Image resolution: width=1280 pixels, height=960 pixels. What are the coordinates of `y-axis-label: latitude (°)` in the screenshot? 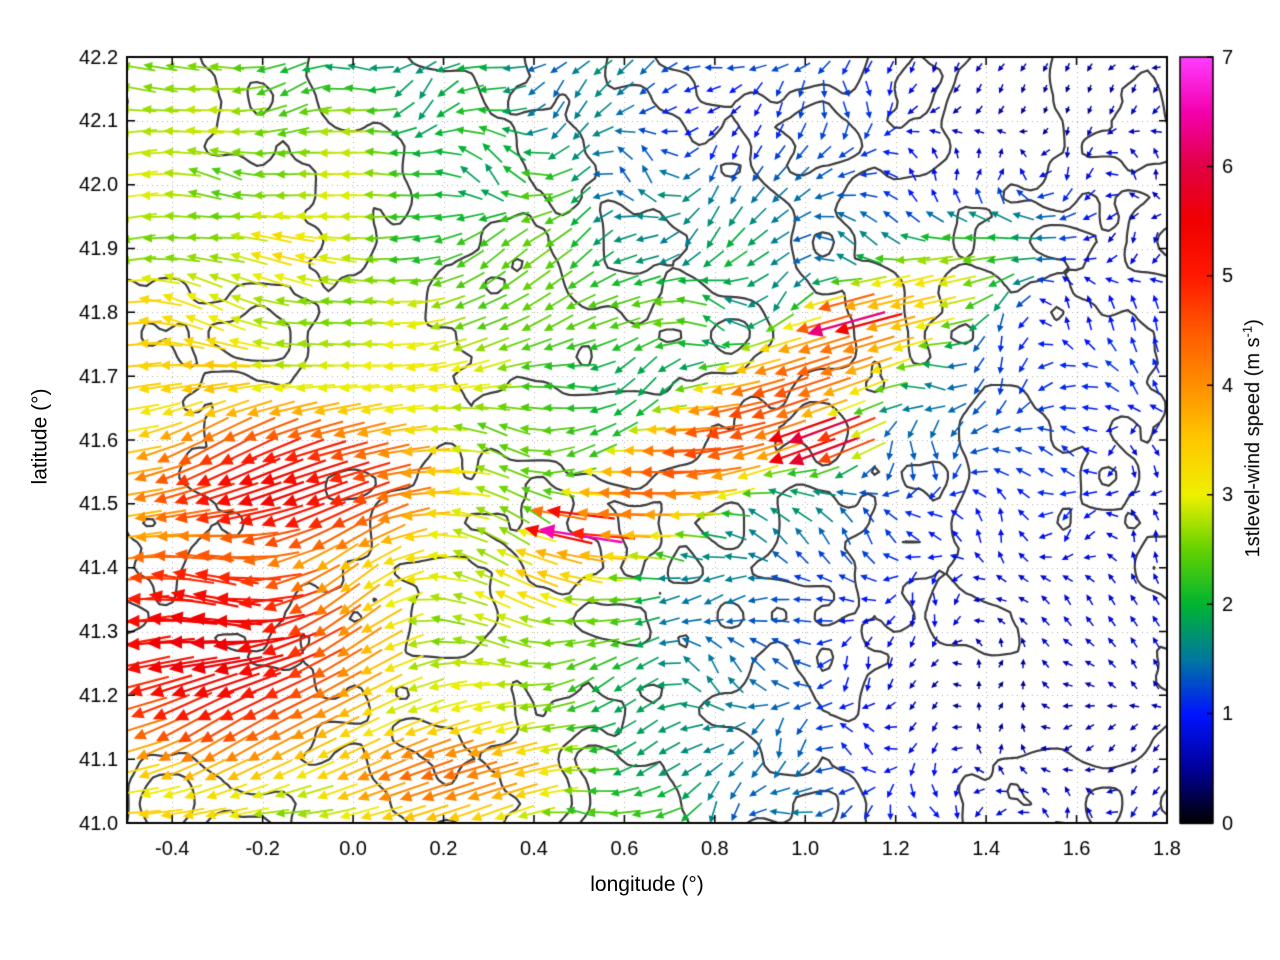 It's located at (40, 437).